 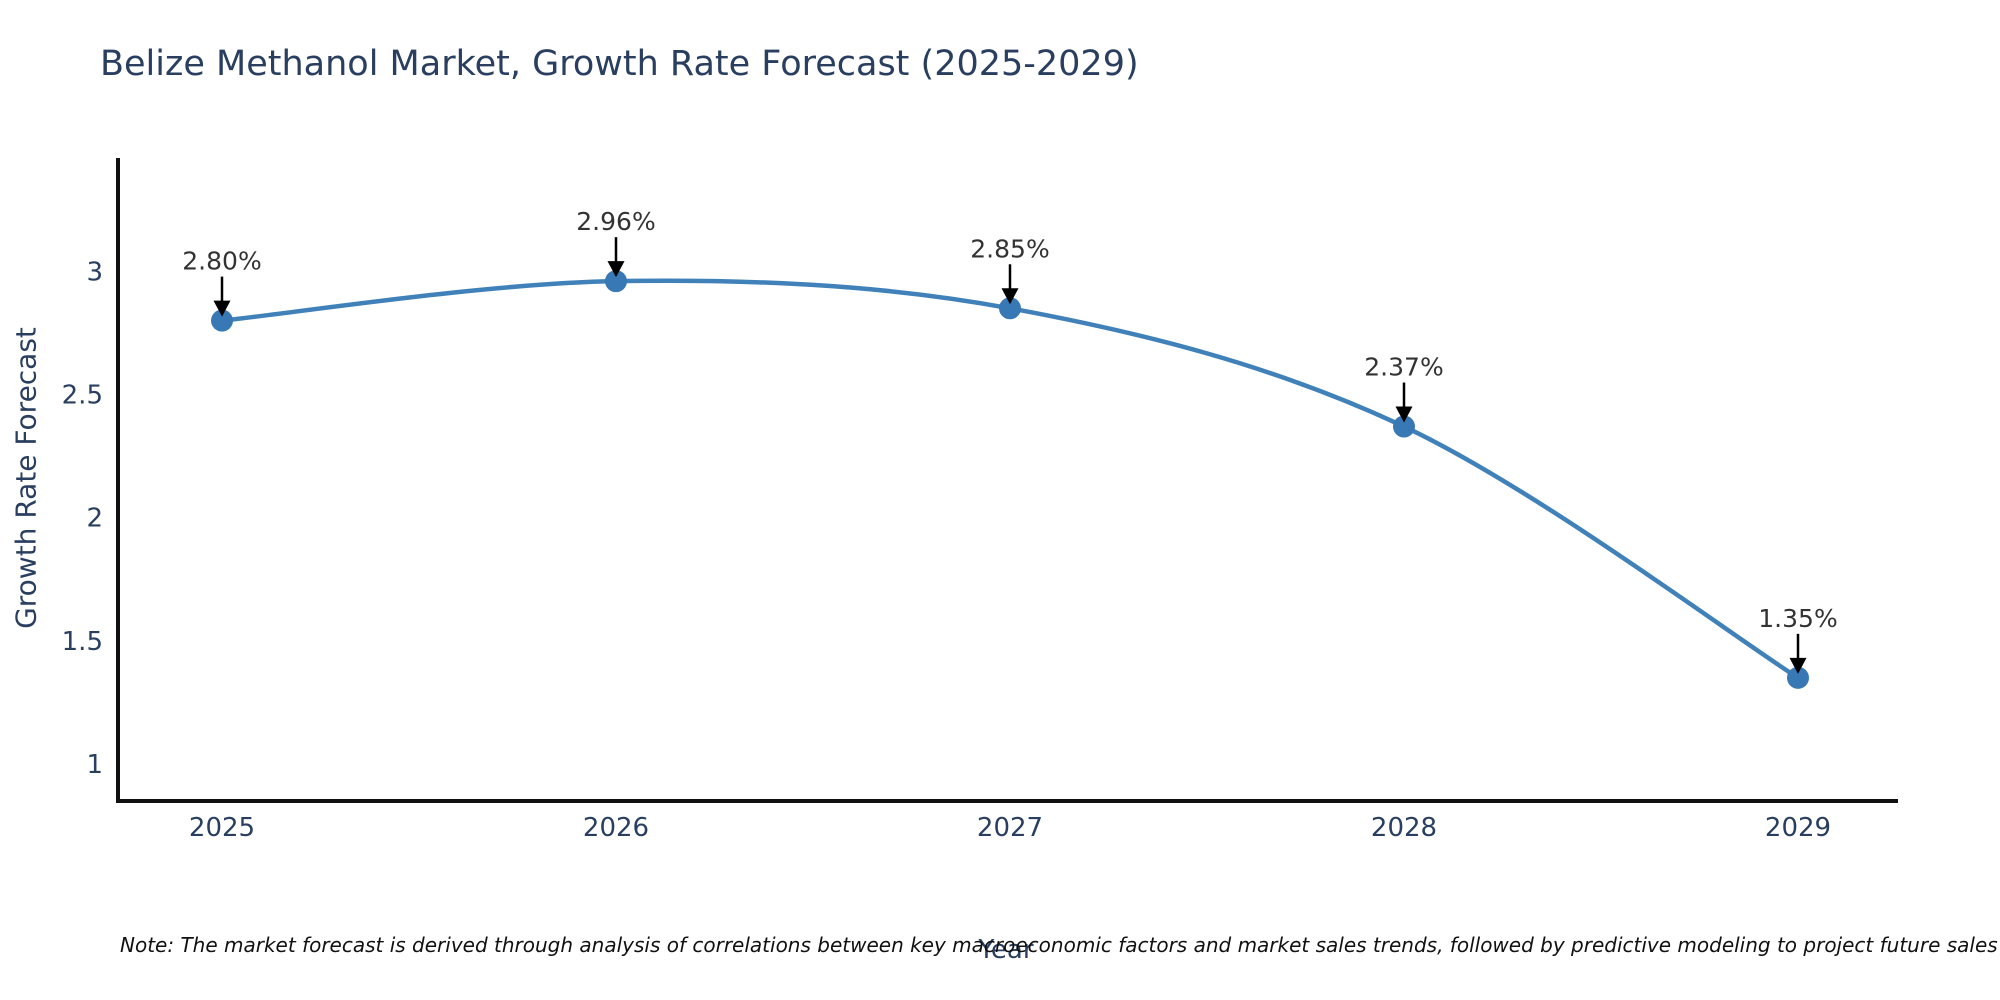 I want to click on y-tick-label: 2.5, so click(x=82, y=396).